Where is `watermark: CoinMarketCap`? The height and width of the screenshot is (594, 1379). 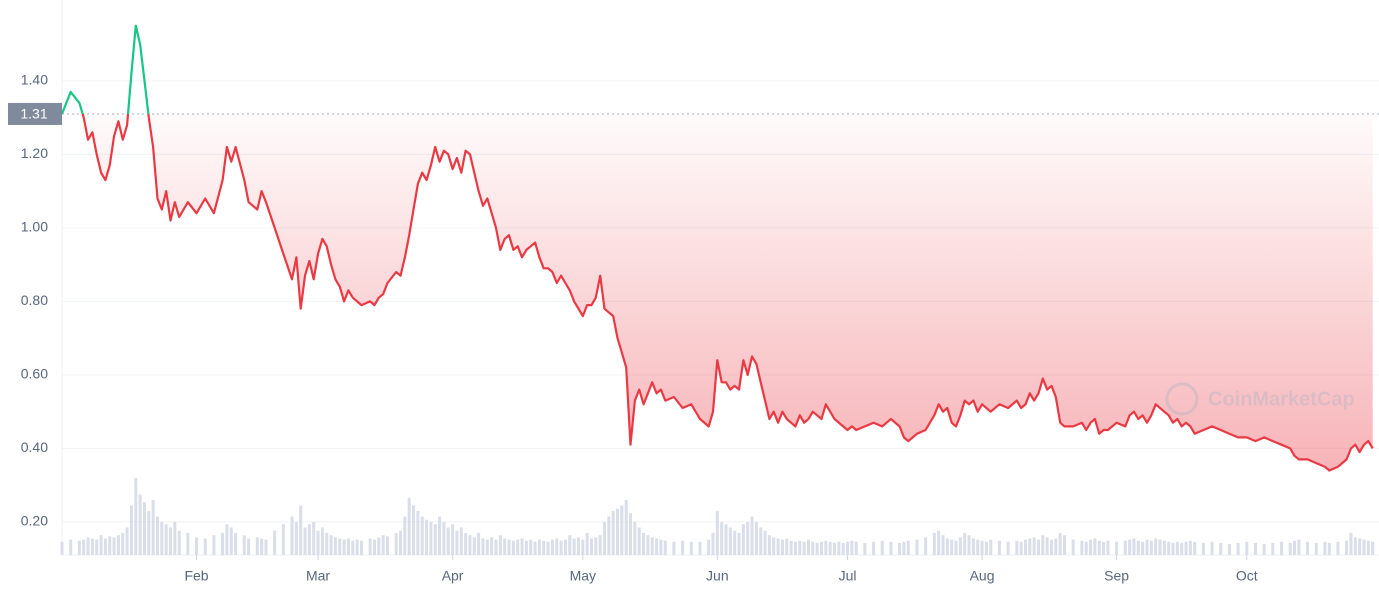
watermark: CoinMarketCap is located at coordinates (1260, 399).